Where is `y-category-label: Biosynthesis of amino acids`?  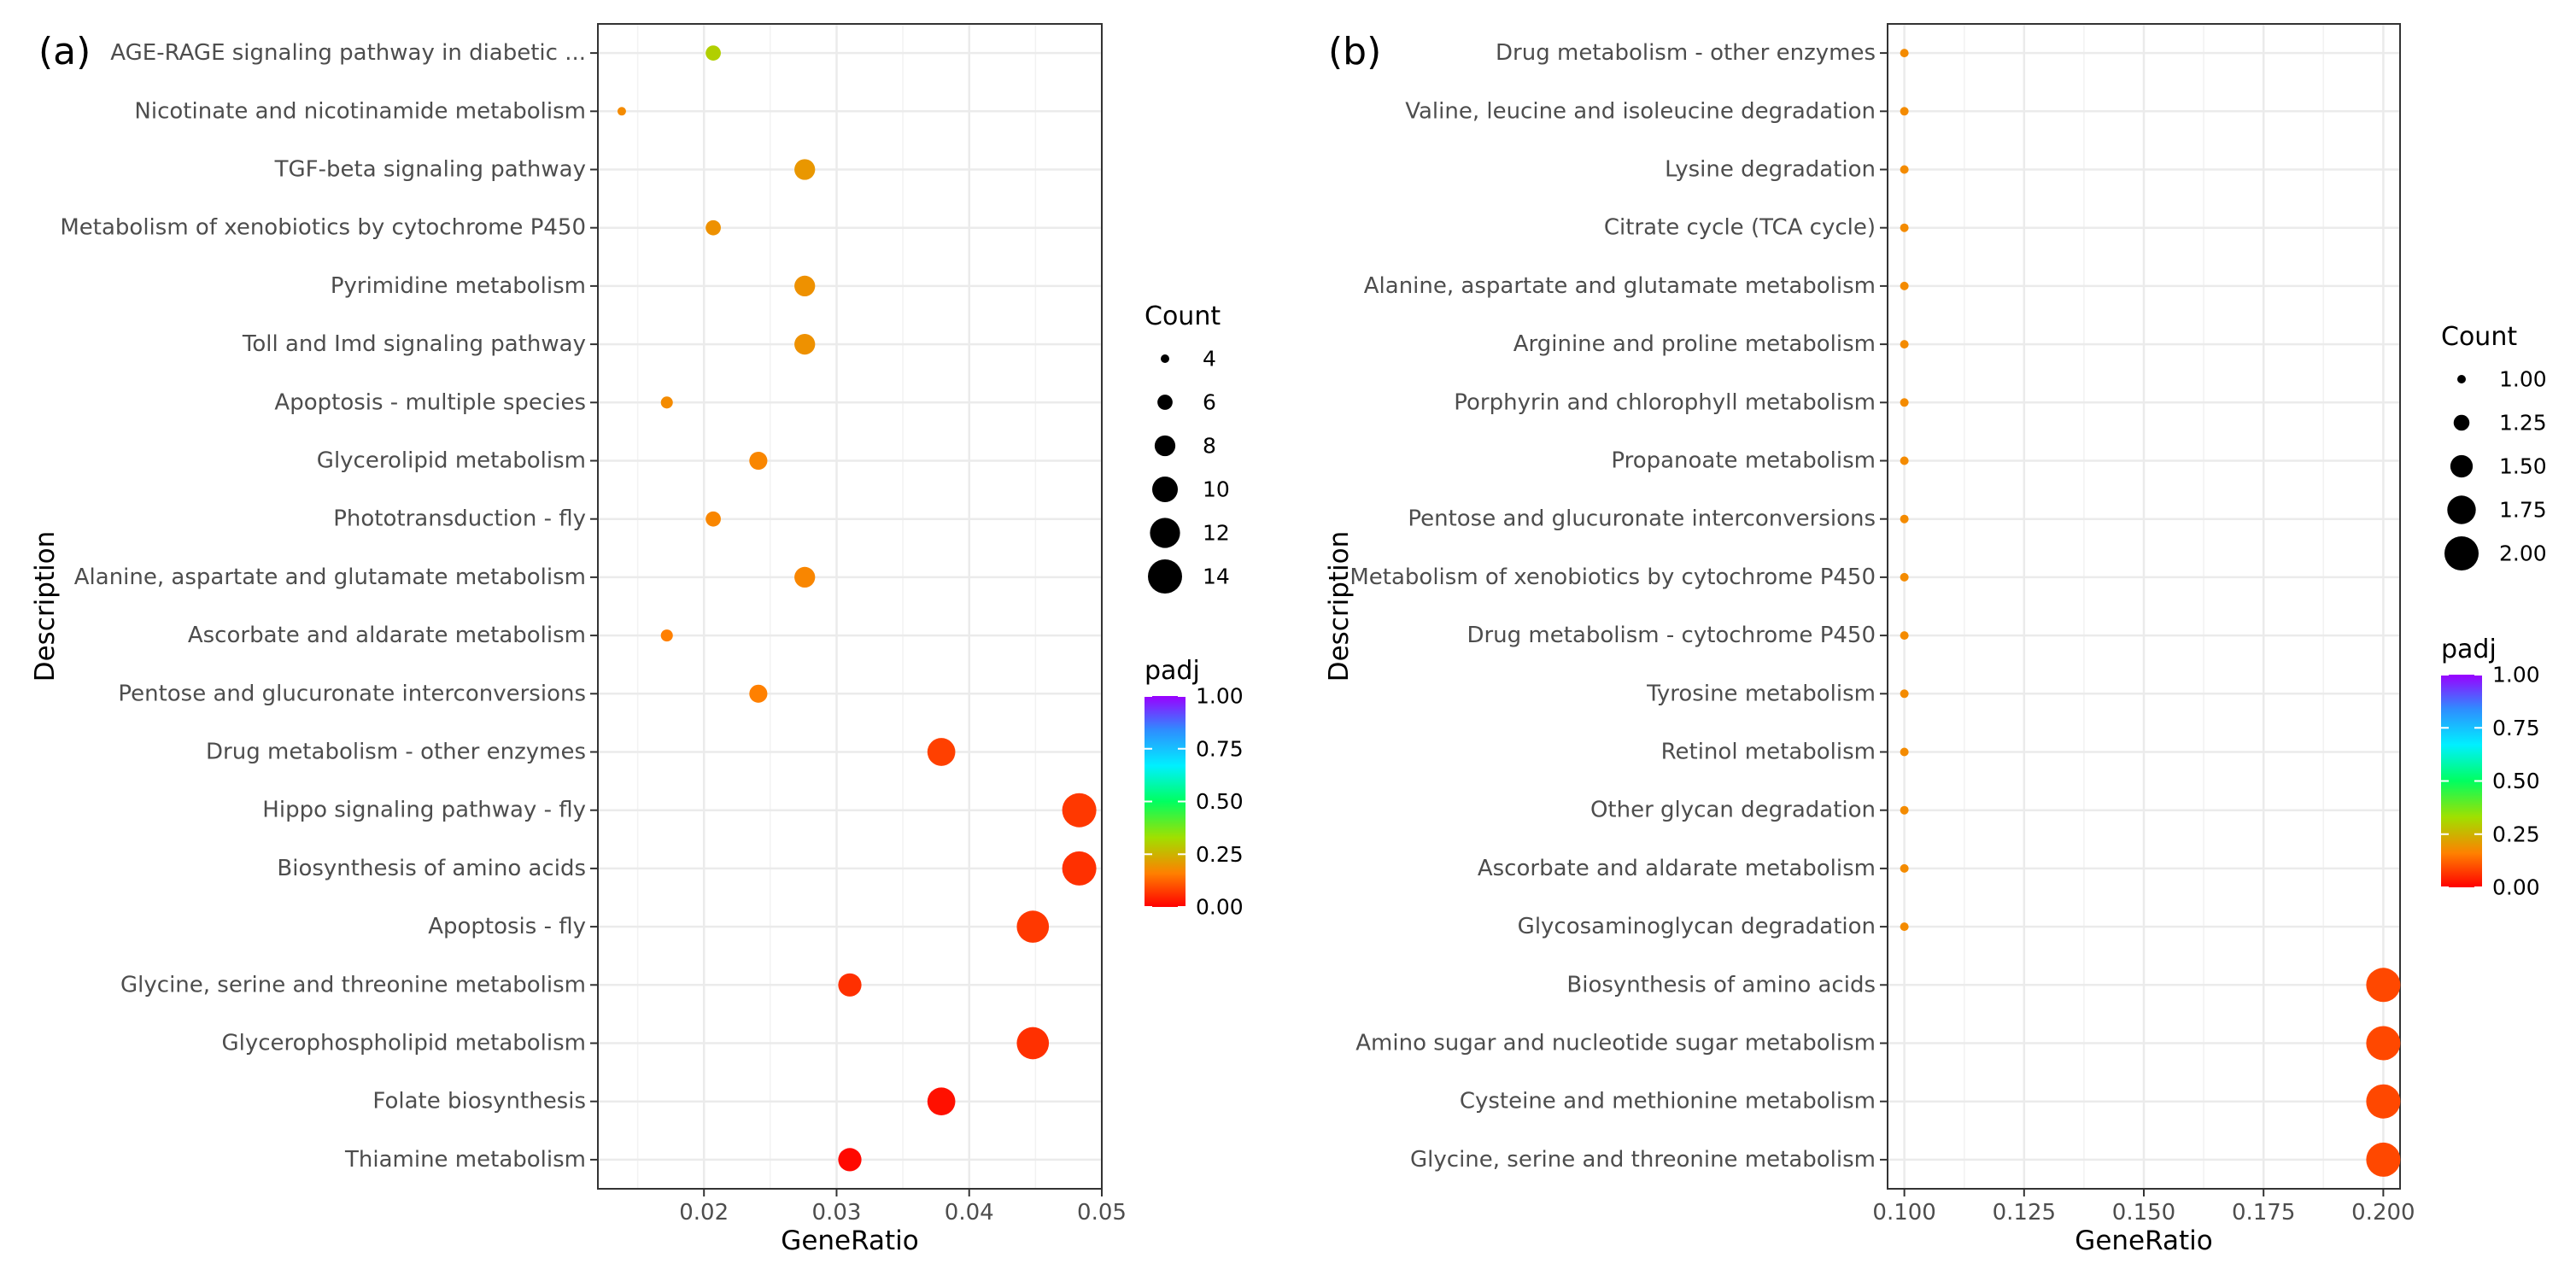 y-category-label: Biosynthesis of amino acids is located at coordinates (1721, 984).